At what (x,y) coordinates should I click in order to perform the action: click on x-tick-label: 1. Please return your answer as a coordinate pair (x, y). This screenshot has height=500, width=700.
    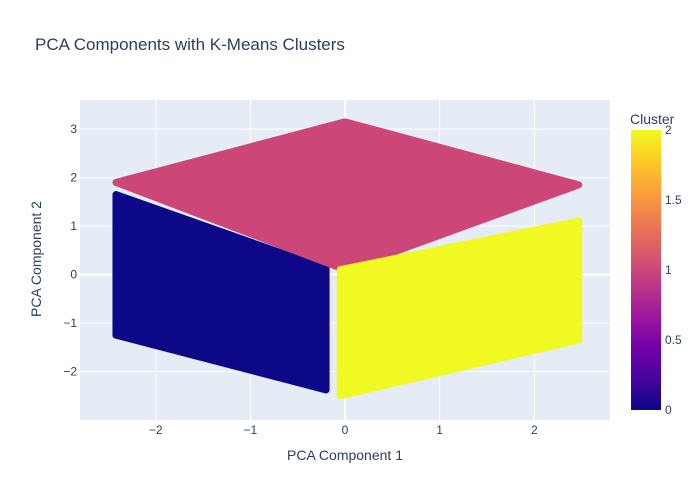
    Looking at the image, I should click on (439, 430).